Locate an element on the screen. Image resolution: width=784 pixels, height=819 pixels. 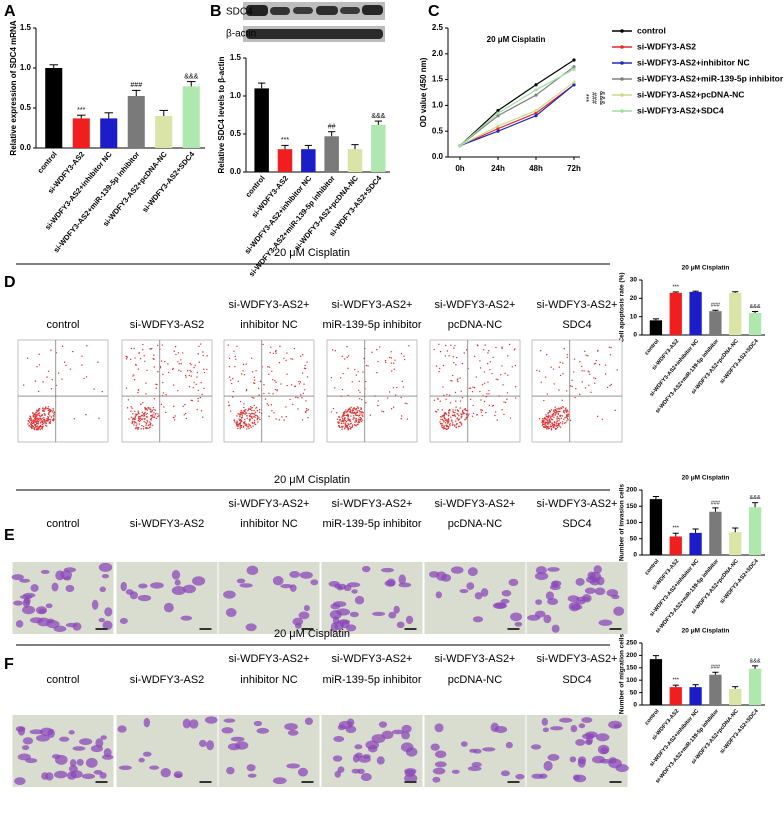
group-label: pcDNA-NC is located at coordinates (475, 524).